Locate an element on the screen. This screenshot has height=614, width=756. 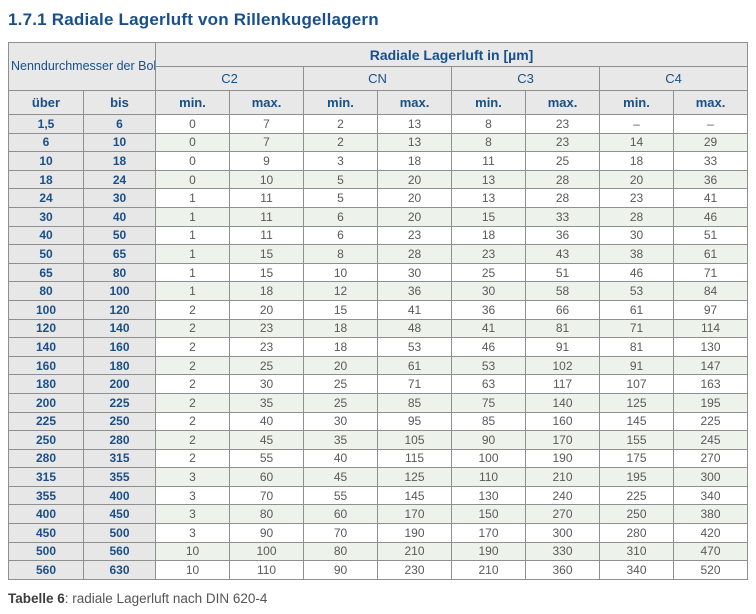
value-cell: 18 is located at coordinates (489, 235).